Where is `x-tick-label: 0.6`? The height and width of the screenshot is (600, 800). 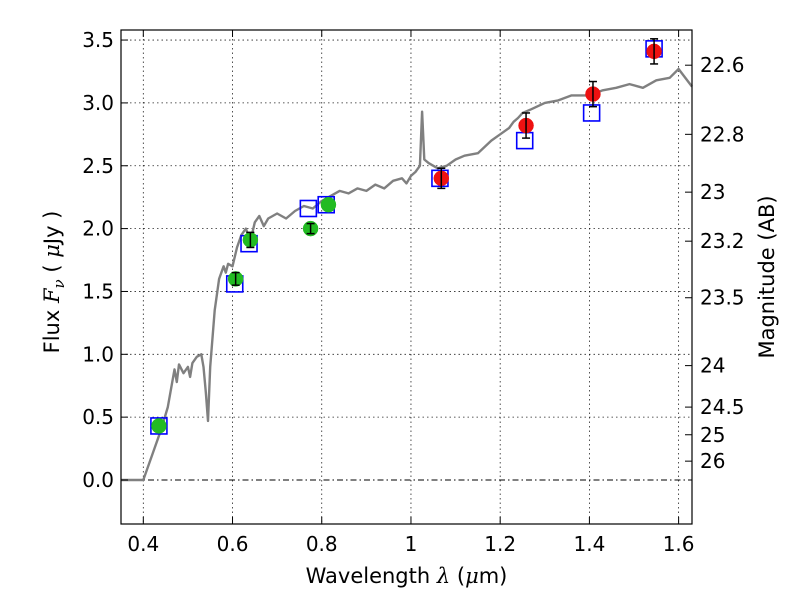 x-tick-label: 0.6 is located at coordinates (233, 544).